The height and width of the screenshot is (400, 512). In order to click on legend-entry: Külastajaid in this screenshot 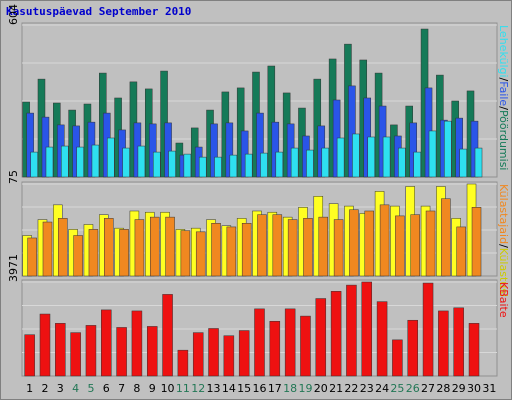, I will do `click(503, 214)`.